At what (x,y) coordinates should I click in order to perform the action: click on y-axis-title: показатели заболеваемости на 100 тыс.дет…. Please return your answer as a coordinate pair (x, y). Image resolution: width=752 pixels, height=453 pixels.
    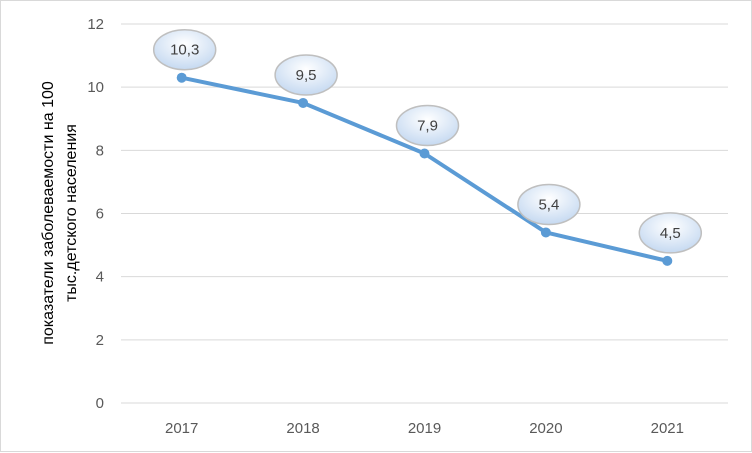
    Looking at the image, I should click on (60, 213).